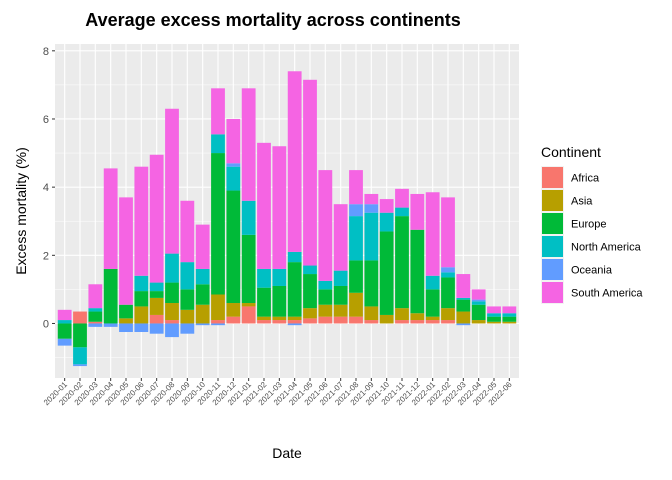 Image resolution: width=672 pixels, height=480 pixels. What do you see at coordinates (46, 188) in the screenshot?
I see `y-tick-label: 4` at bounding box center [46, 188].